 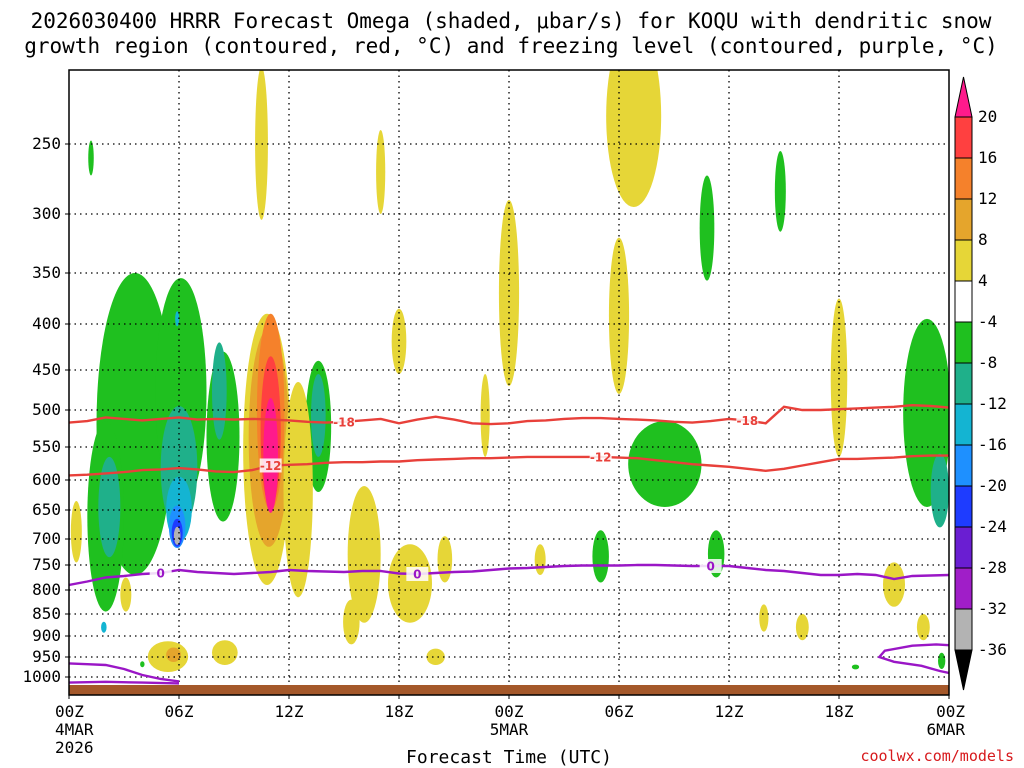 What do you see at coordinates (46, 564) in the screenshot?
I see `y-tick-label-750: 750` at bounding box center [46, 564].